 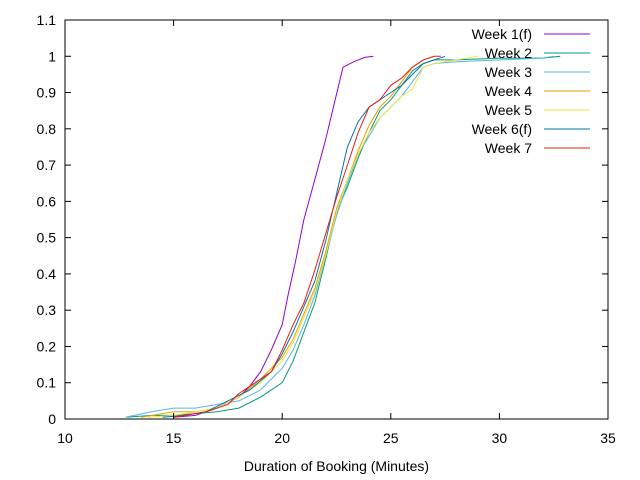 I want to click on x-axis-title: Duration of Booking (Minutes), so click(x=336, y=466).